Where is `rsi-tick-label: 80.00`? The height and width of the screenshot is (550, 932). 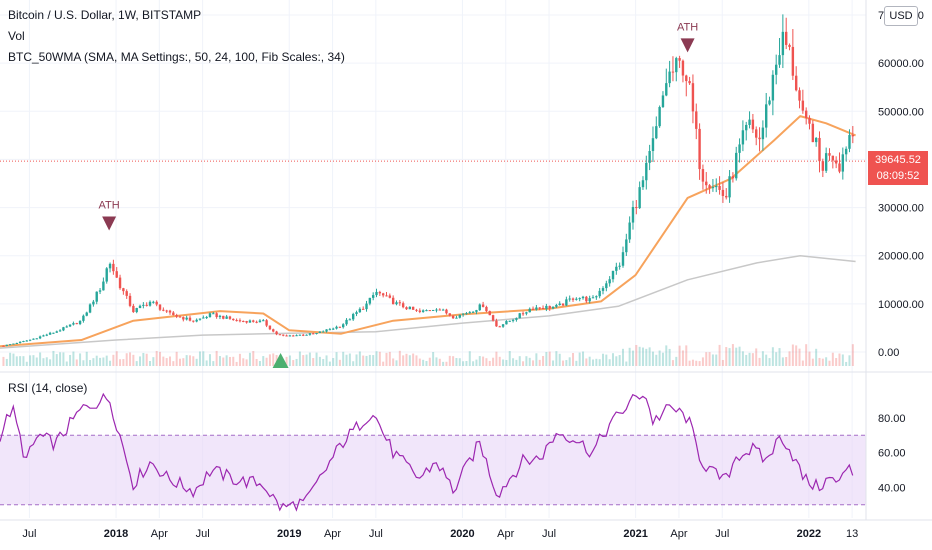 rsi-tick-label: 80.00 is located at coordinates (892, 419).